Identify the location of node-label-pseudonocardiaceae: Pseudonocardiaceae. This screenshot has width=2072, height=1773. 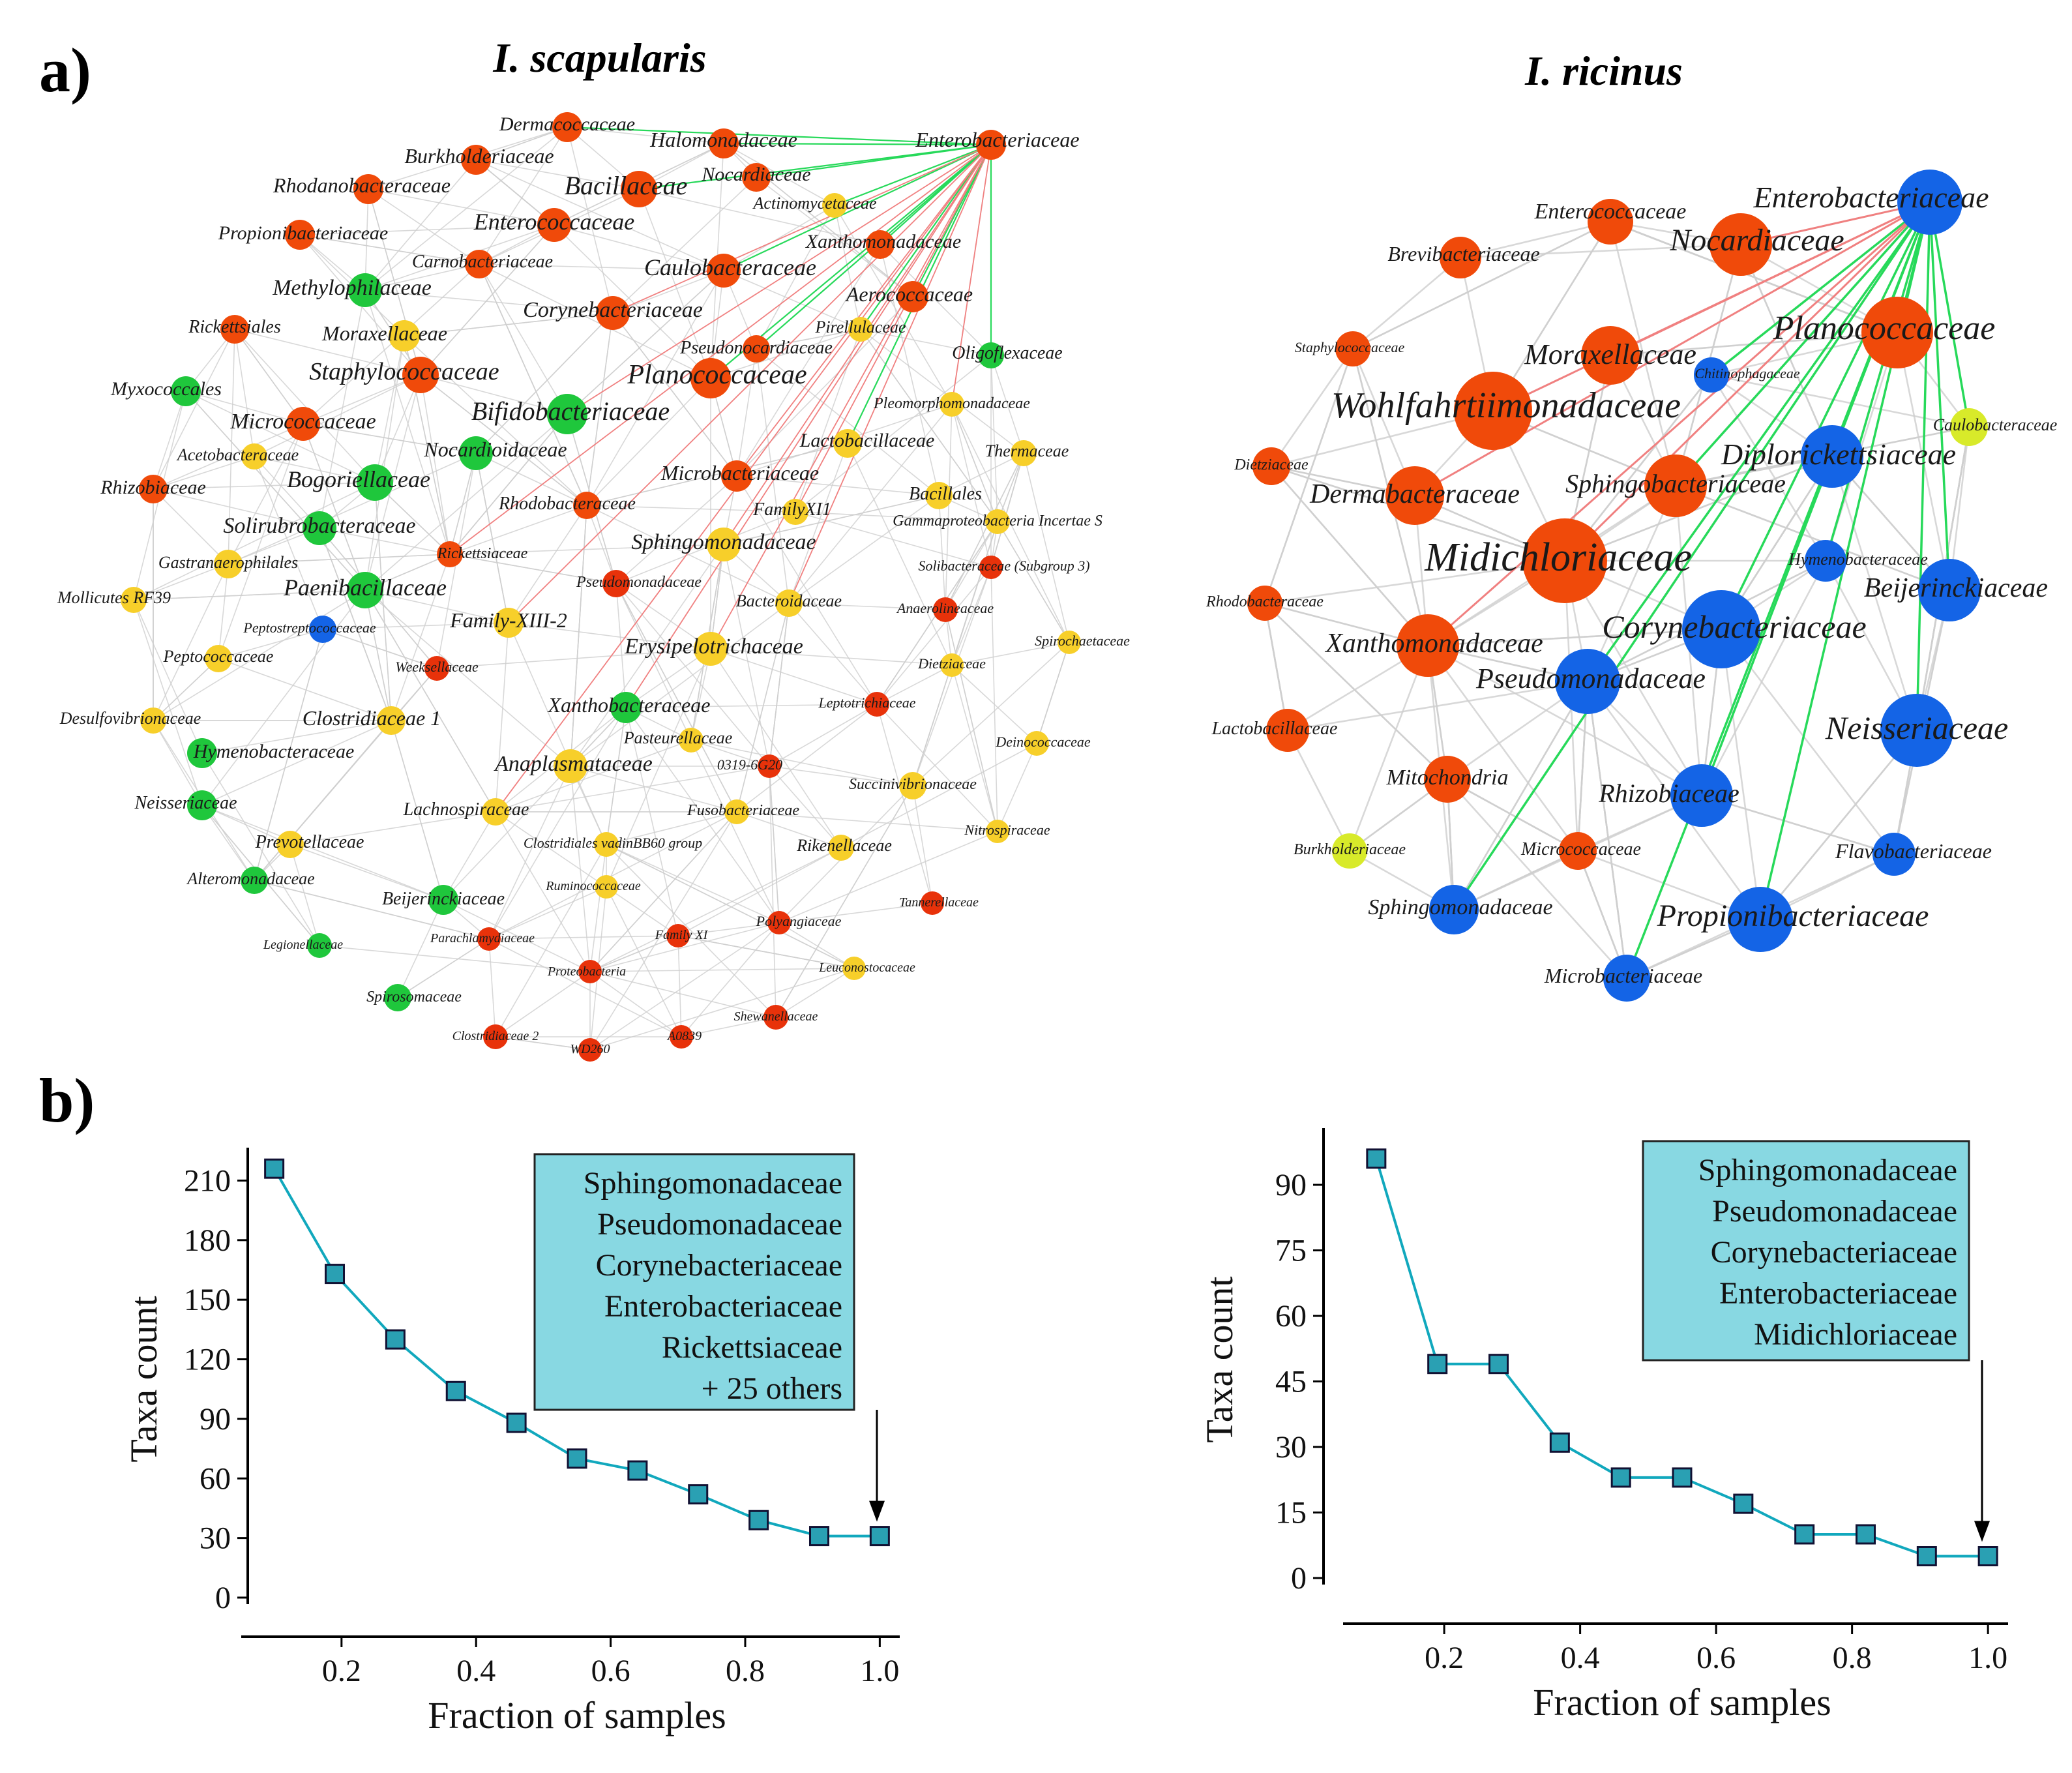
(756, 348).